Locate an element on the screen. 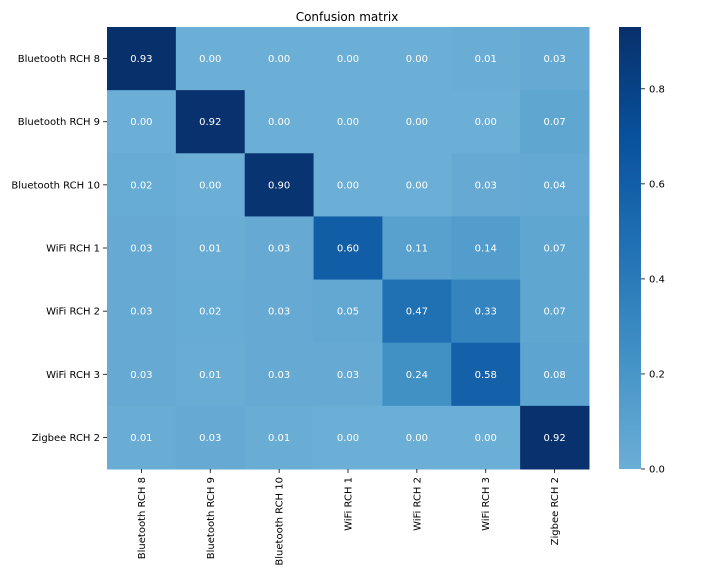 Image resolution: width=720 pixels, height=576 pixels. column-tick-label: Bluetooth RCH 8 is located at coordinates (142, 518).